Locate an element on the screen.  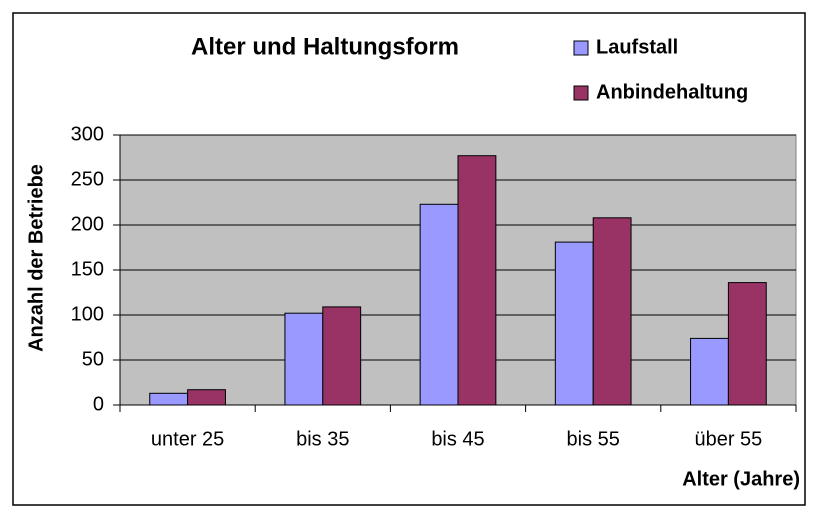
y-tick-label: 50 is located at coordinates (93, 359).